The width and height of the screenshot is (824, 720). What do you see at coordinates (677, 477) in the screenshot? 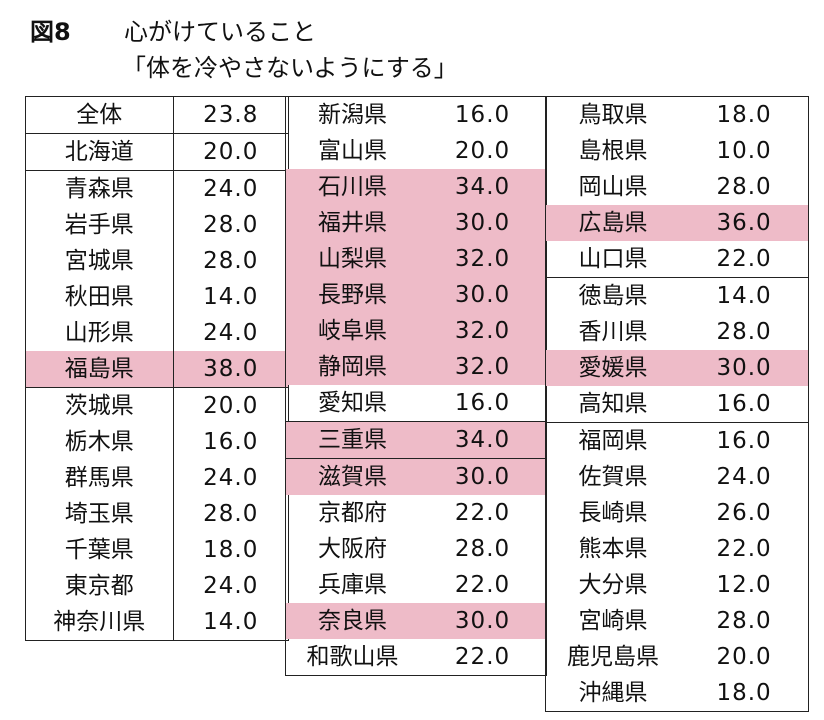
I see `table-row: 佐賀県 24.0` at bounding box center [677, 477].